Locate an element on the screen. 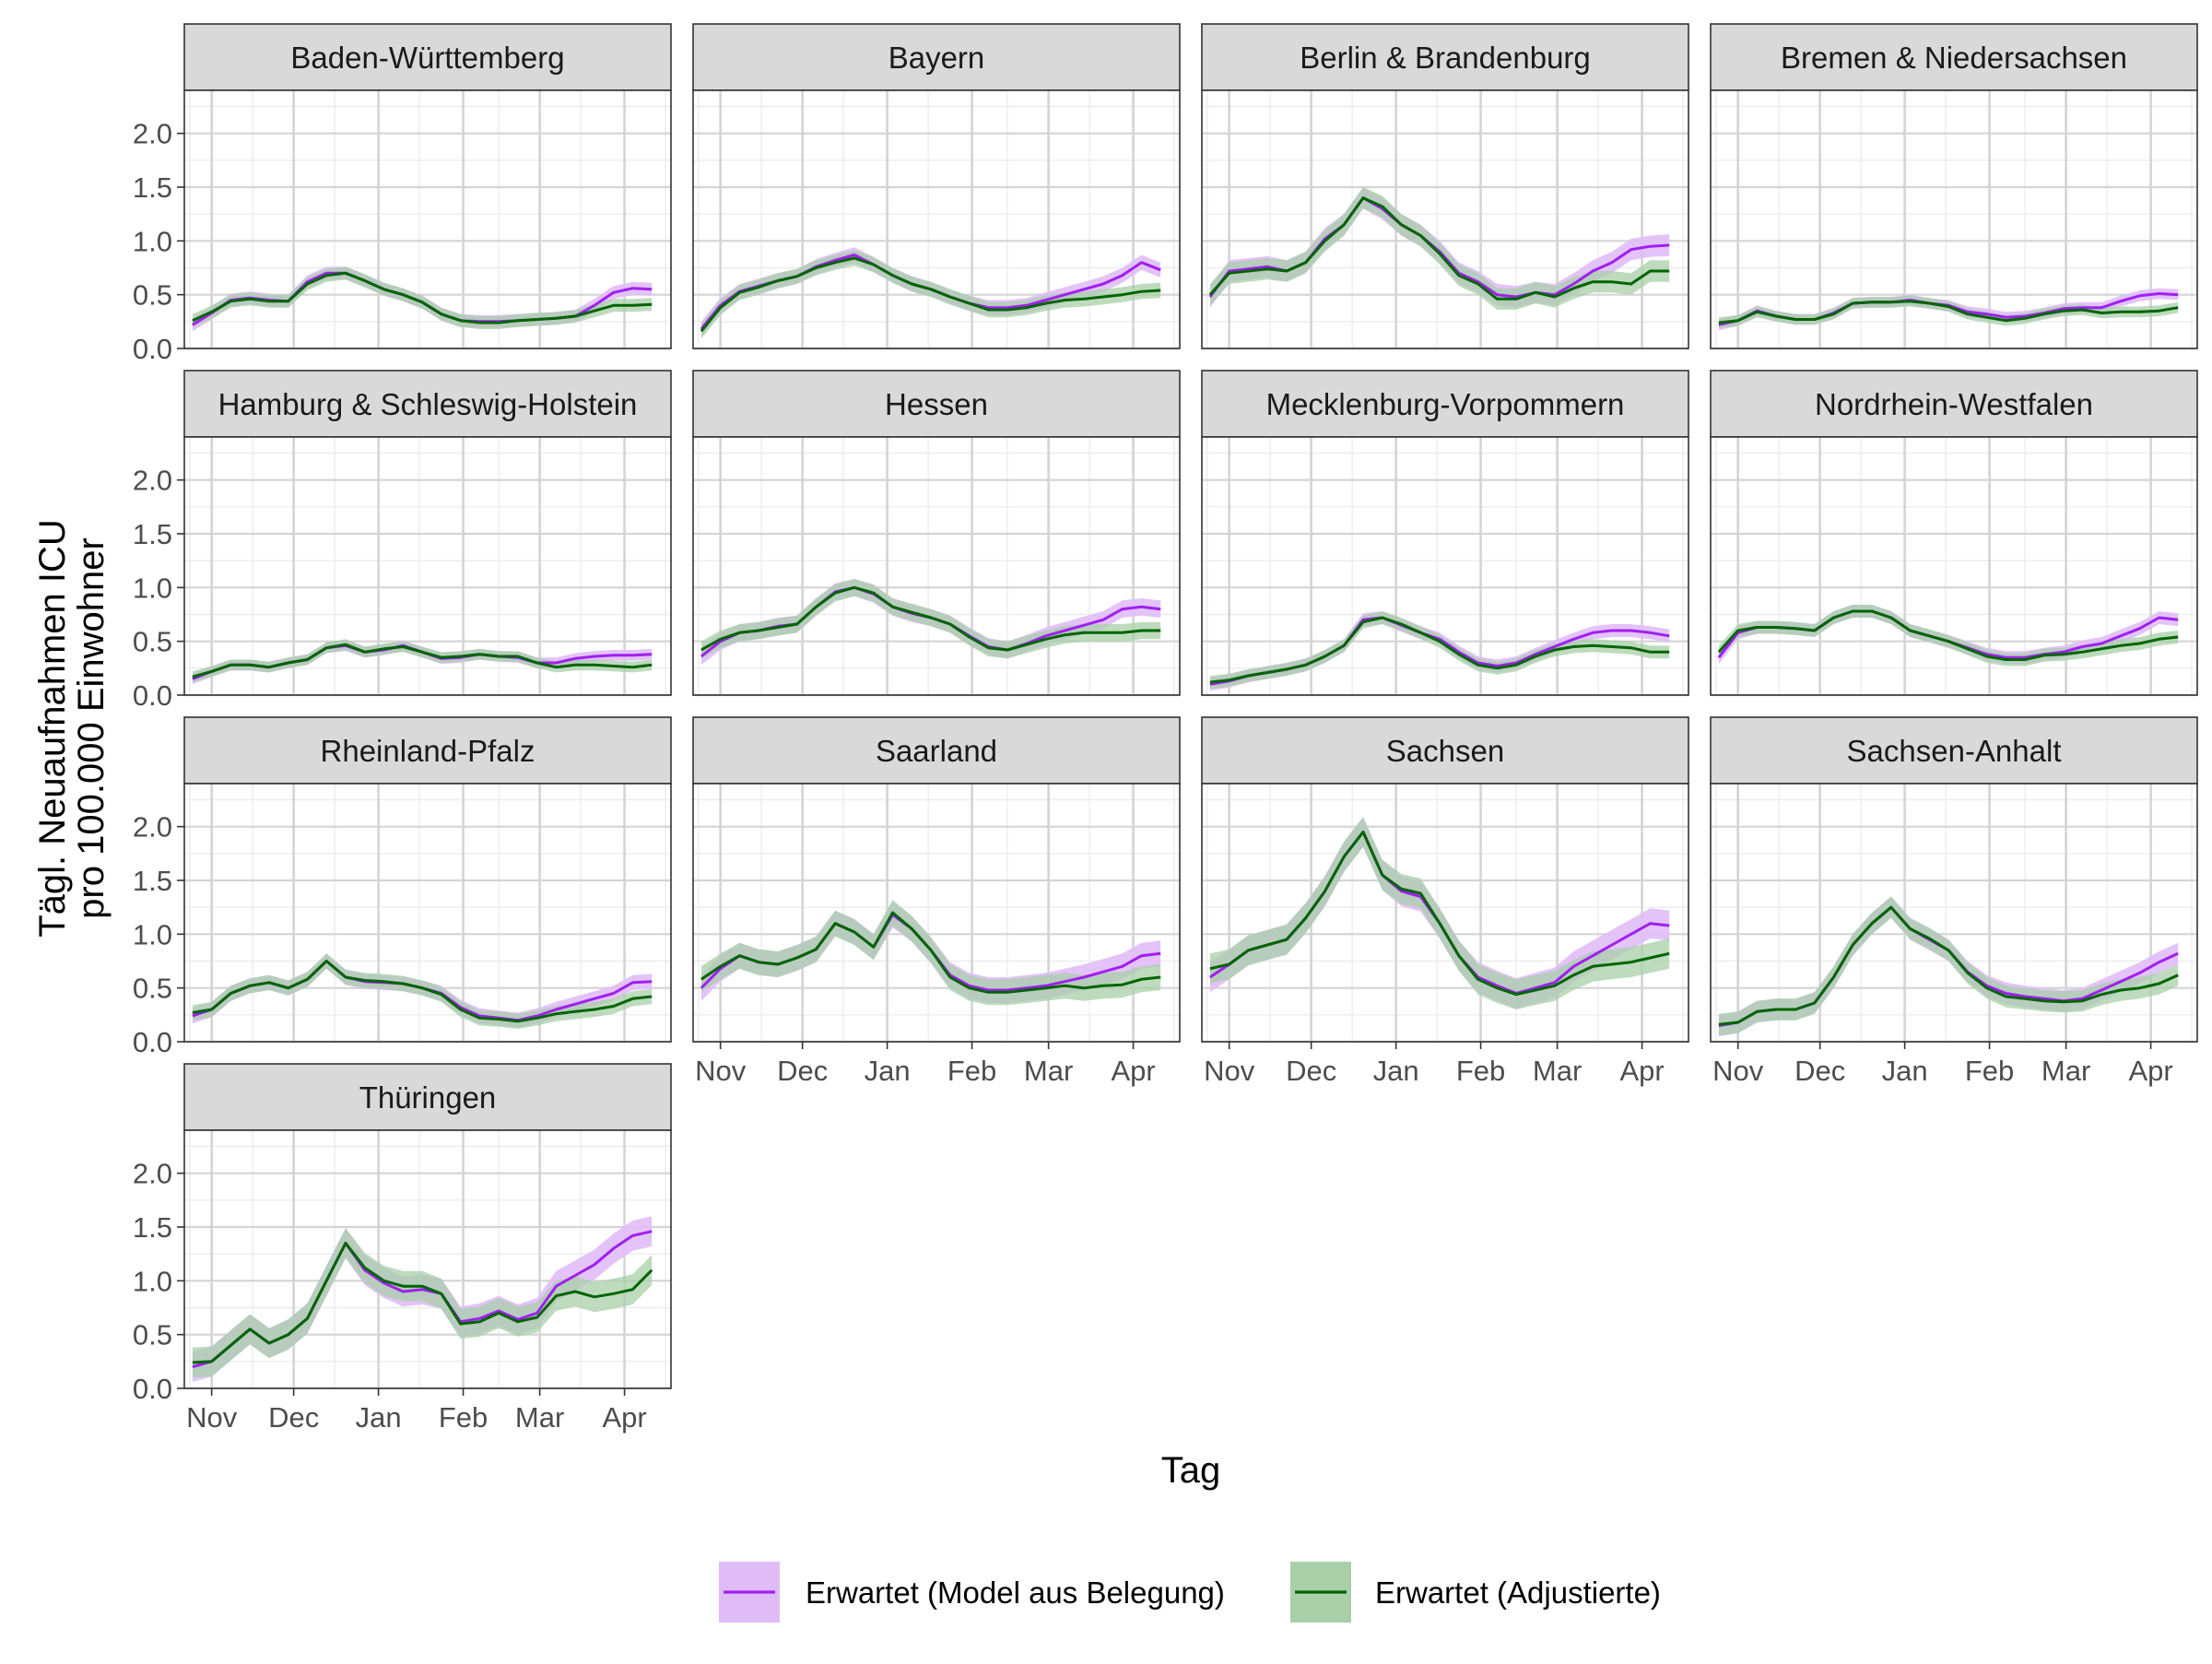 The width and height of the screenshot is (2212, 1664). panel-border-saarland is located at coordinates (936, 913).